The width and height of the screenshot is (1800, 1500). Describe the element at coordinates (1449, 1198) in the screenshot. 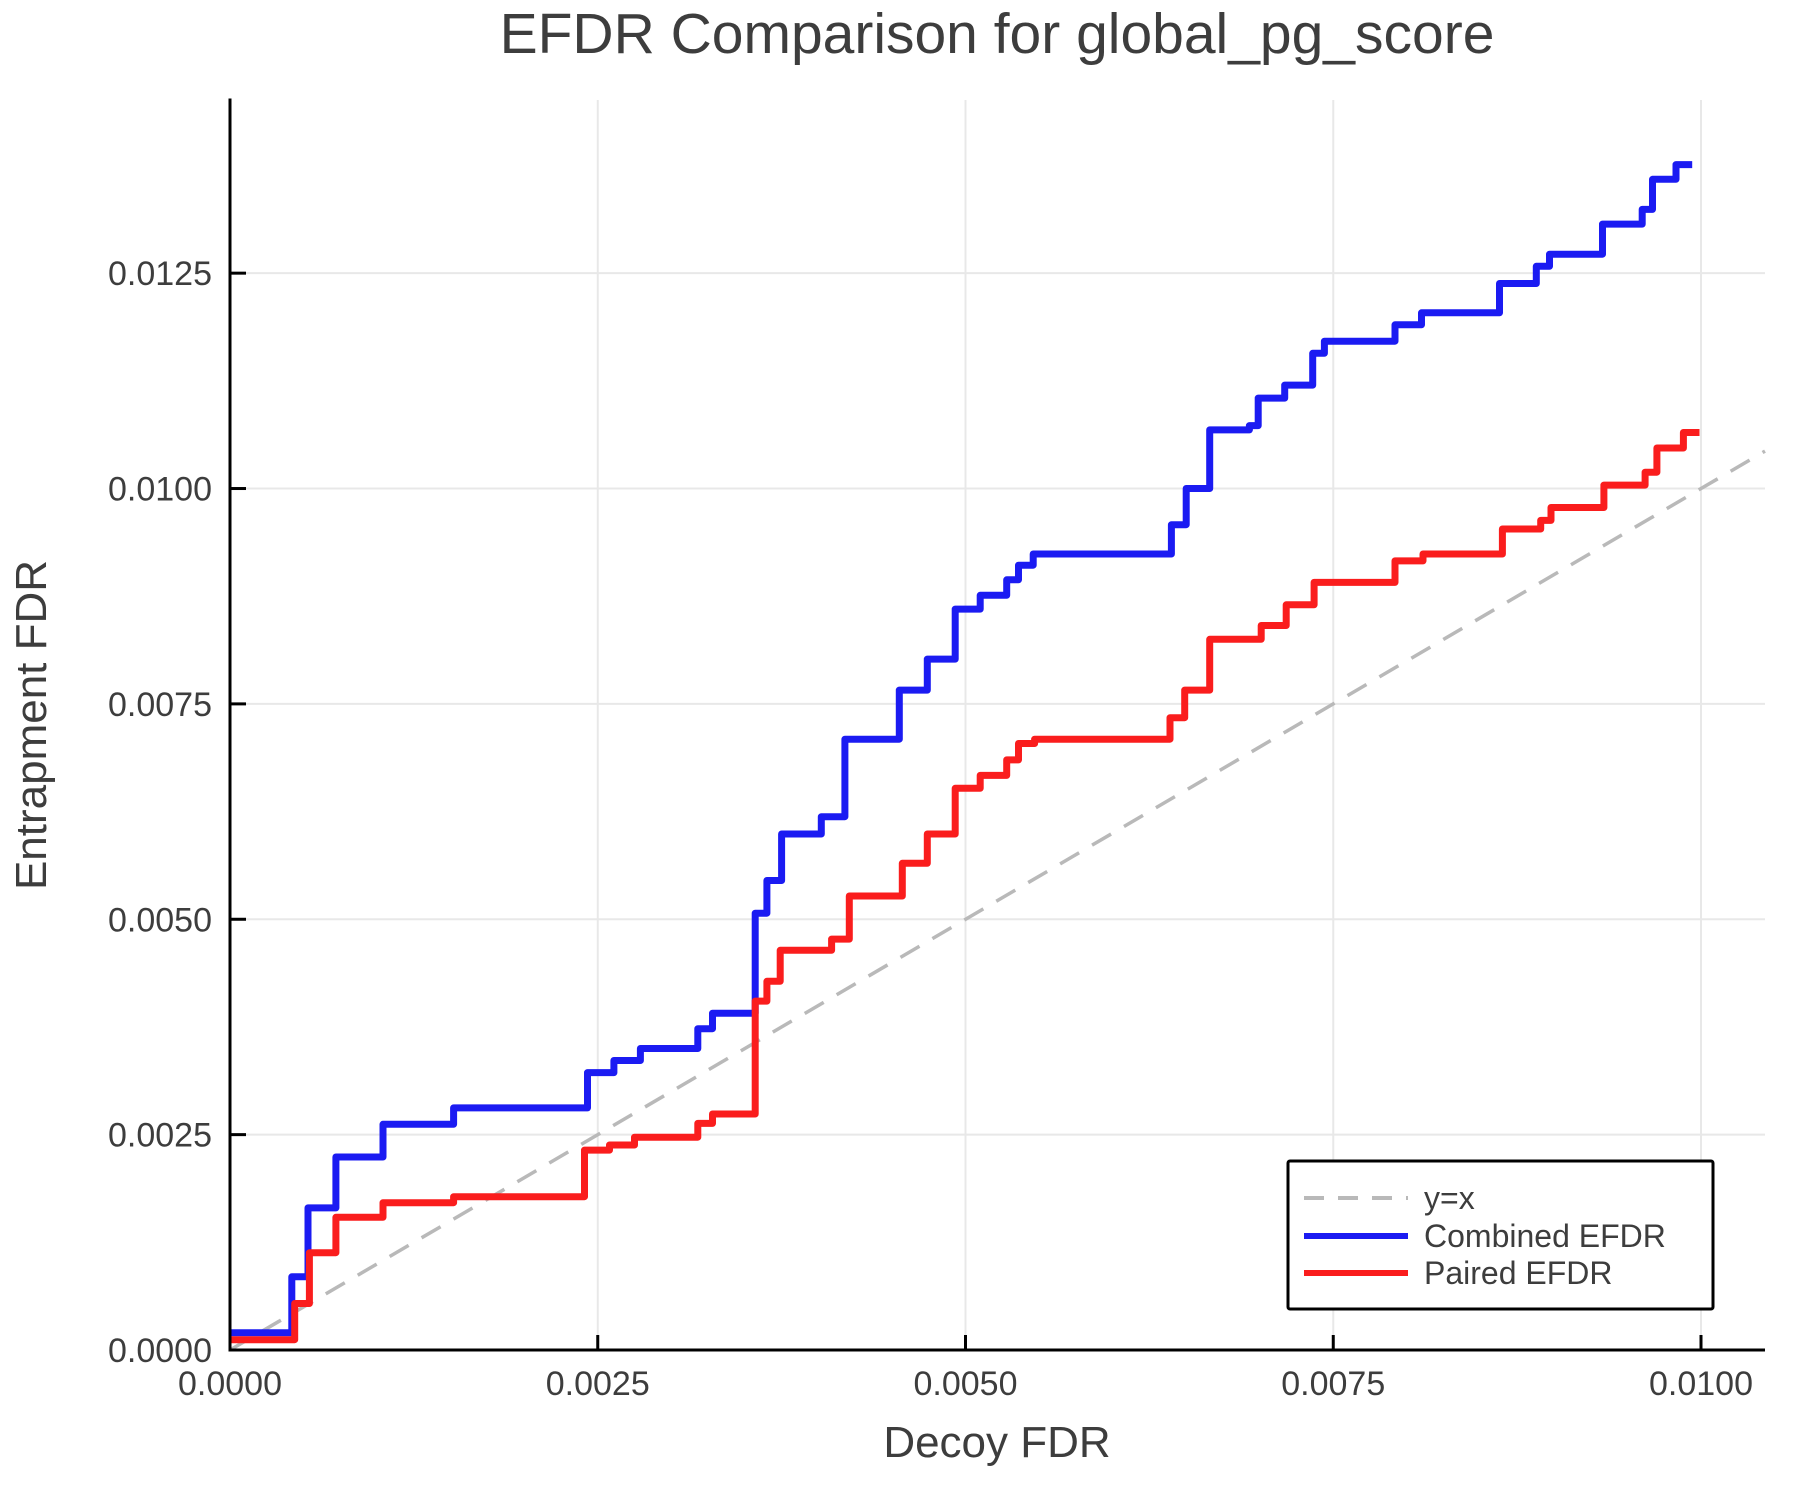

I see `legend-label-identity: y=x` at that location.